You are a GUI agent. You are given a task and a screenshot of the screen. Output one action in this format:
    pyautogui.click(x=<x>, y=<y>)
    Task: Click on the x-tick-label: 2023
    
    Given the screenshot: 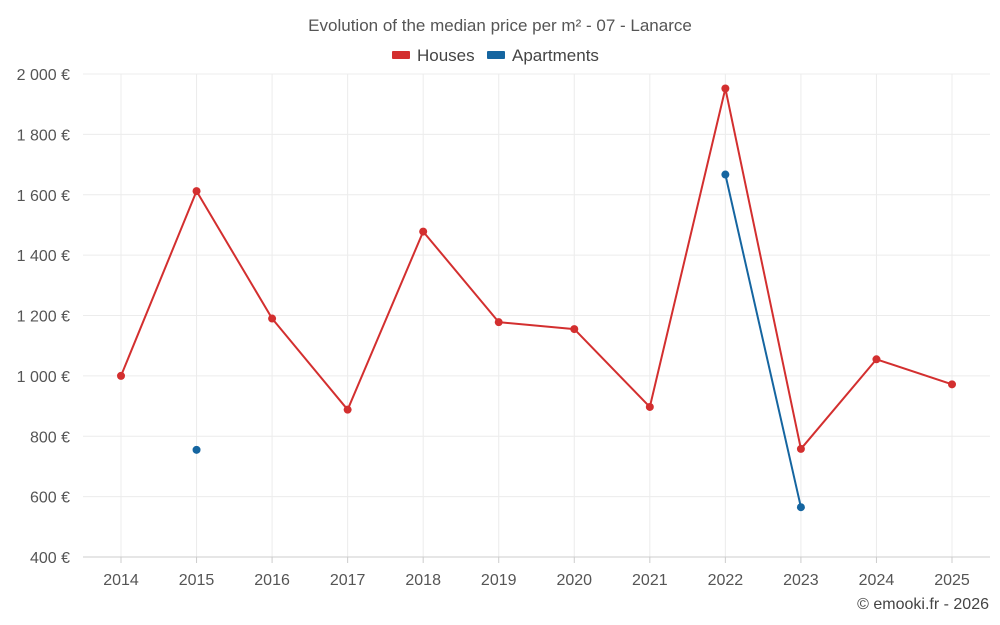 What is the action you would take?
    pyautogui.click(x=801, y=580)
    